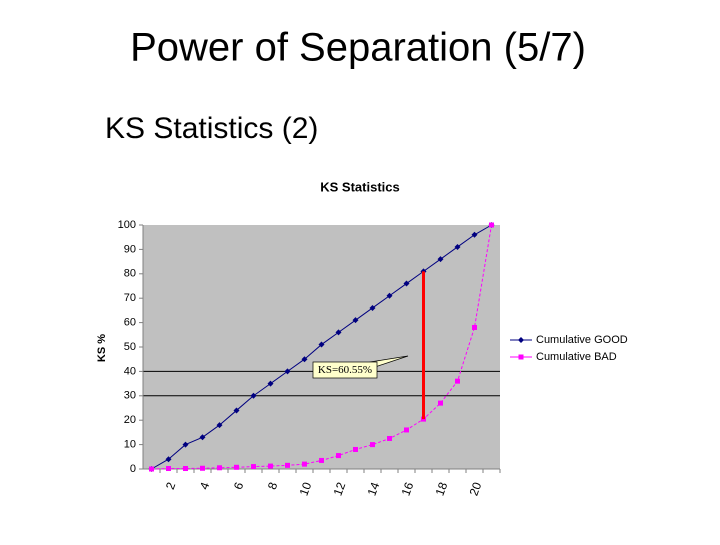  I want to click on y-tick-label: 0, so click(133, 469).